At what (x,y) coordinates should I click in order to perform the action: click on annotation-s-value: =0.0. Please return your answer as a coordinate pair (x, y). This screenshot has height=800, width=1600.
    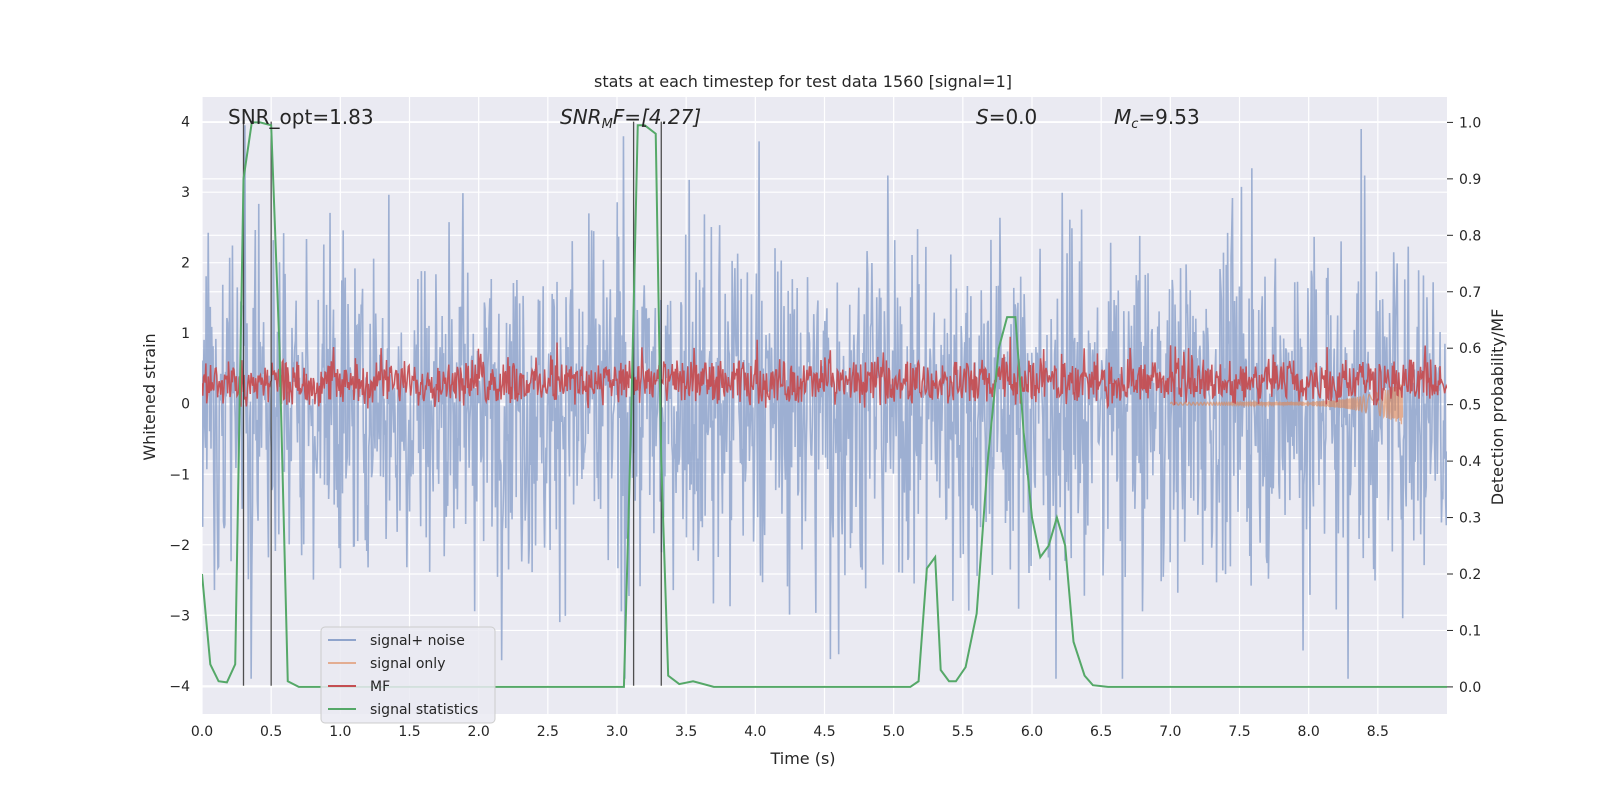
    Looking at the image, I should click on (1013, 117).